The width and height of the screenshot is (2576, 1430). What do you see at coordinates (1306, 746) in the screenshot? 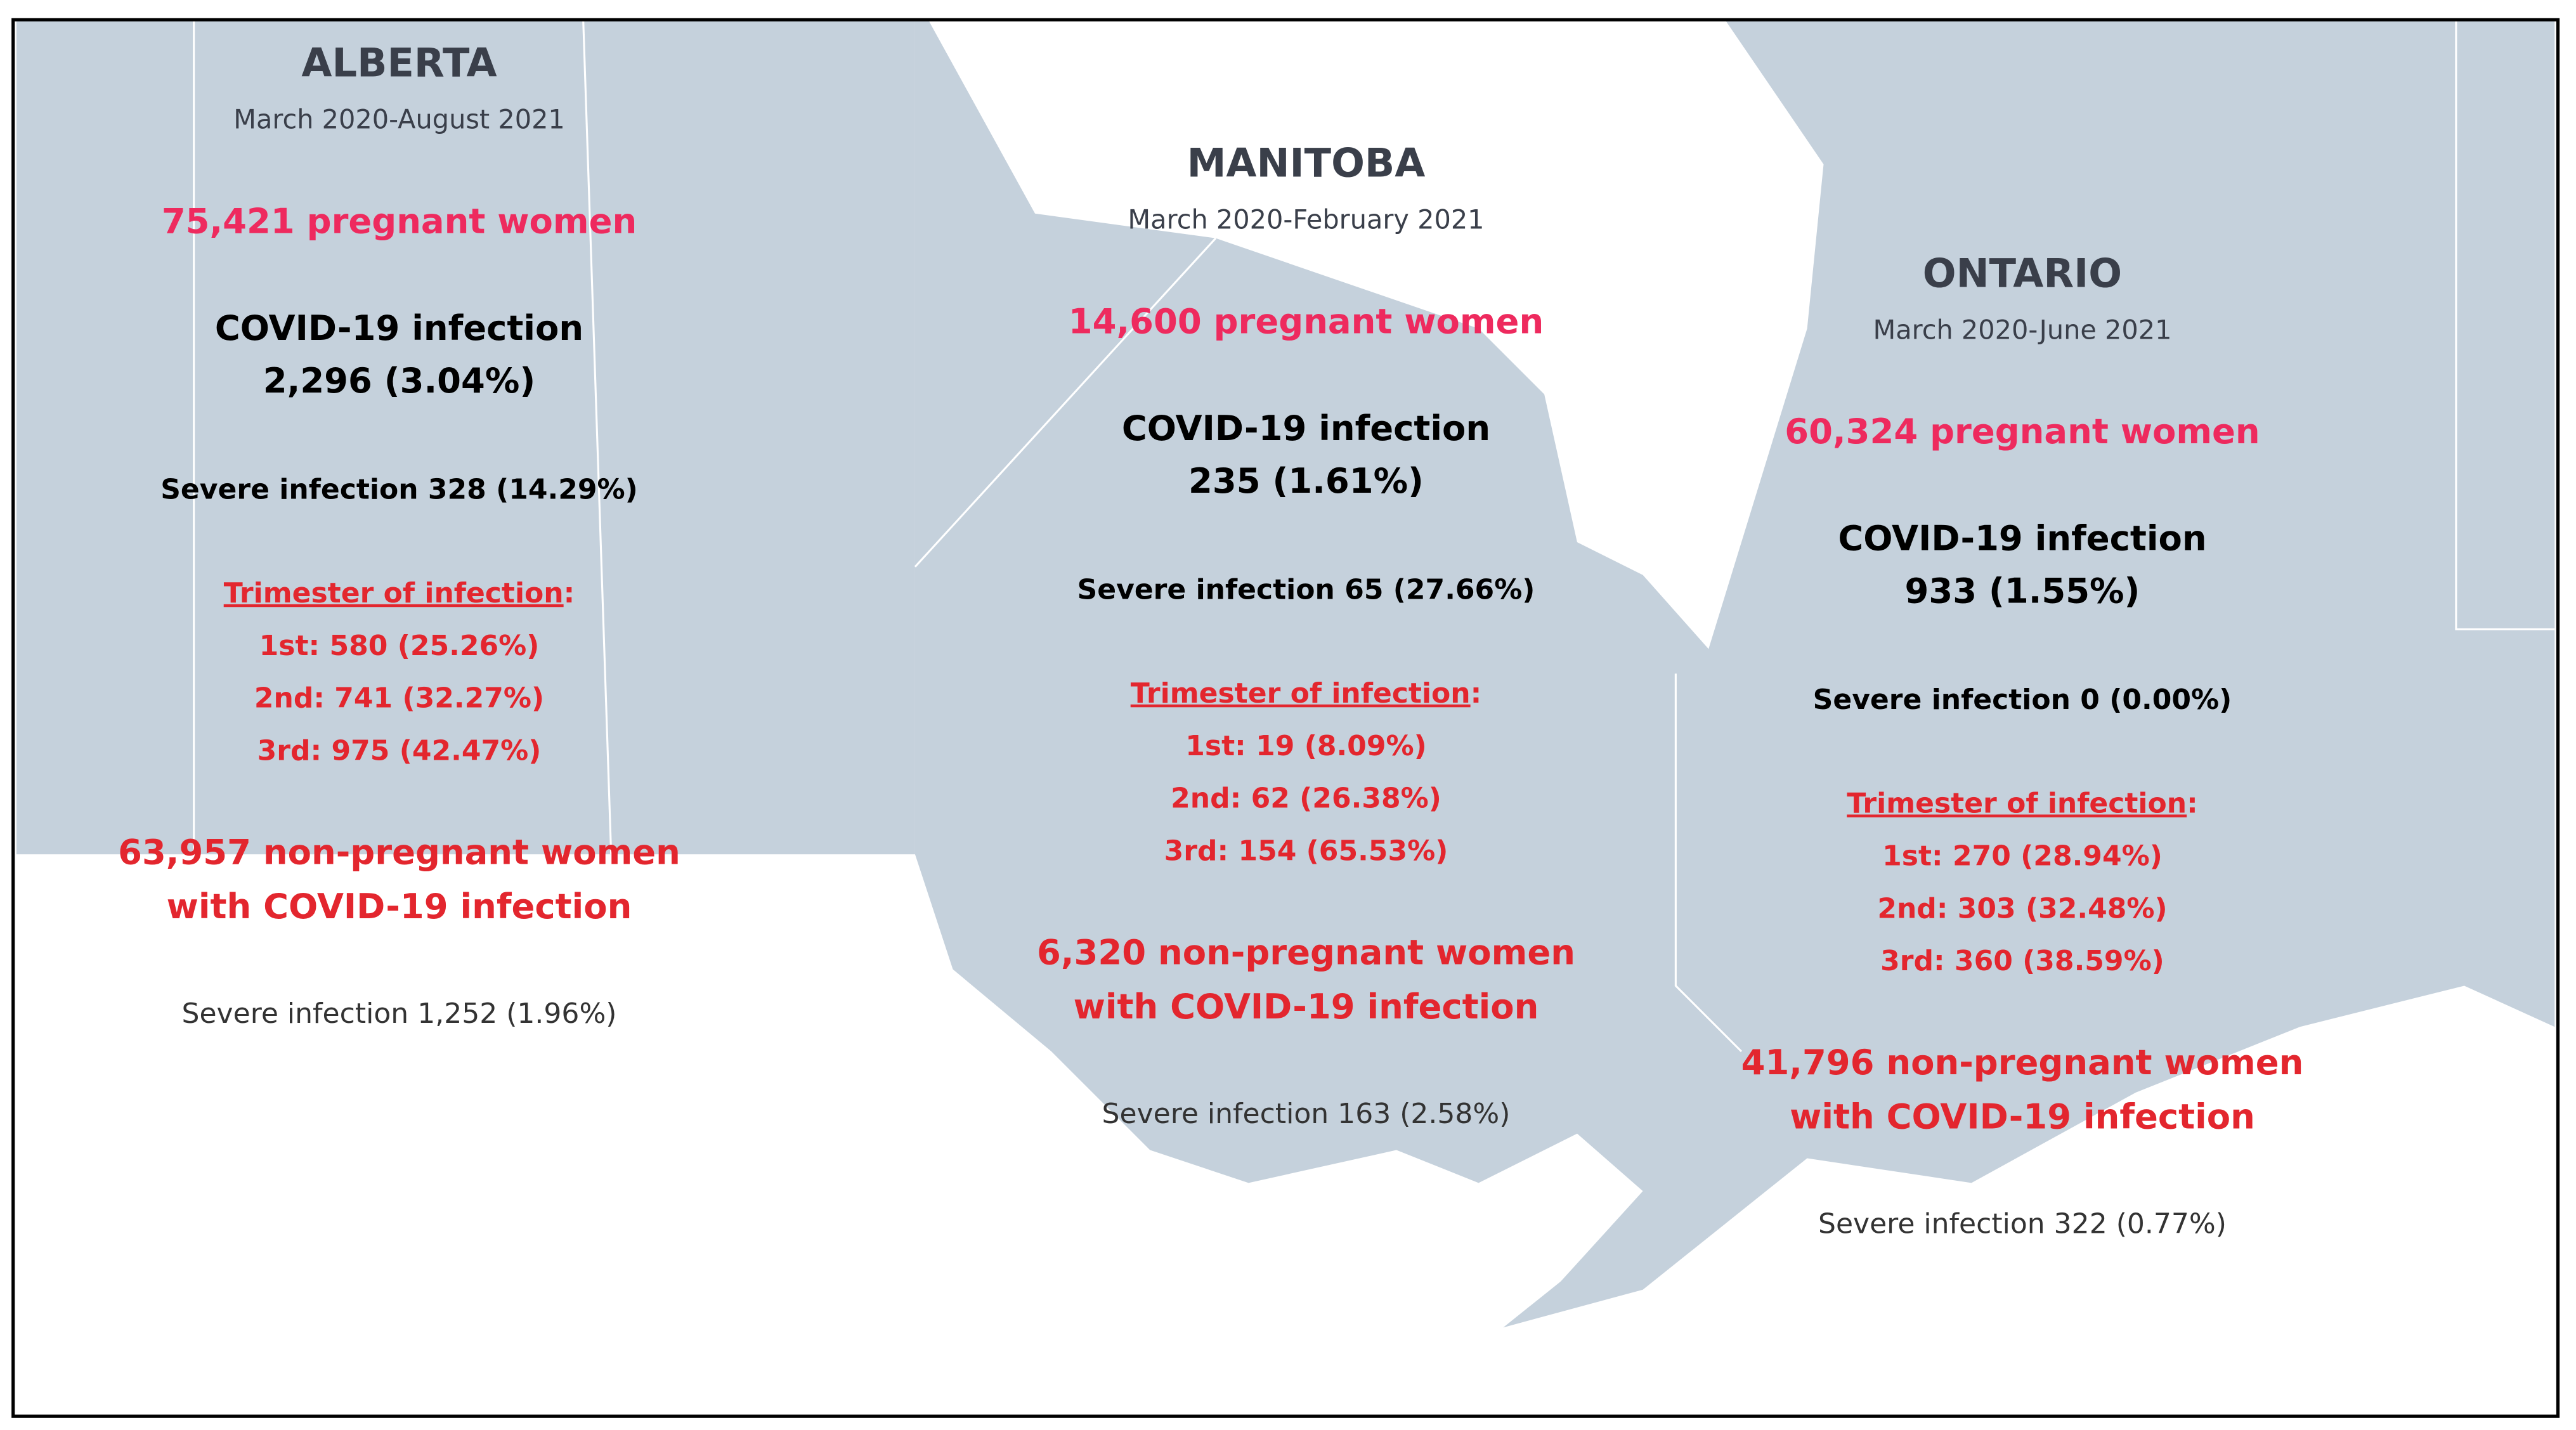
I see `trimester: 1st: 19 (8.09%)` at bounding box center [1306, 746].